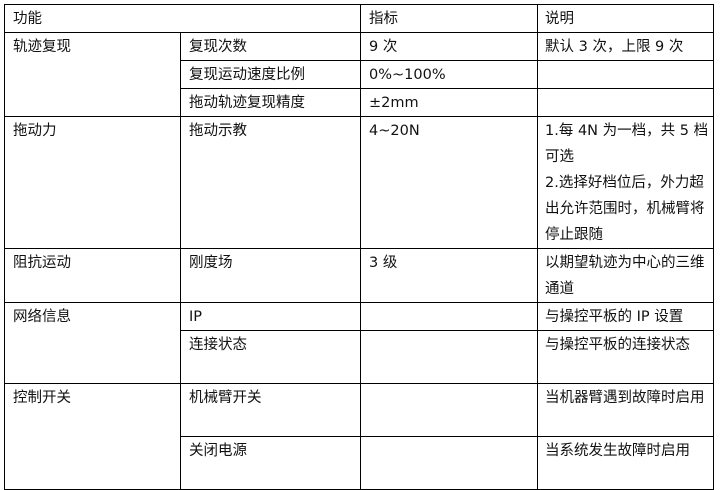 Image resolution: width=720 pixels, height=490 pixels. What do you see at coordinates (625, 275) in the screenshot?
I see `description-cell: 以期望轨迹为中心的三维通道` at bounding box center [625, 275].